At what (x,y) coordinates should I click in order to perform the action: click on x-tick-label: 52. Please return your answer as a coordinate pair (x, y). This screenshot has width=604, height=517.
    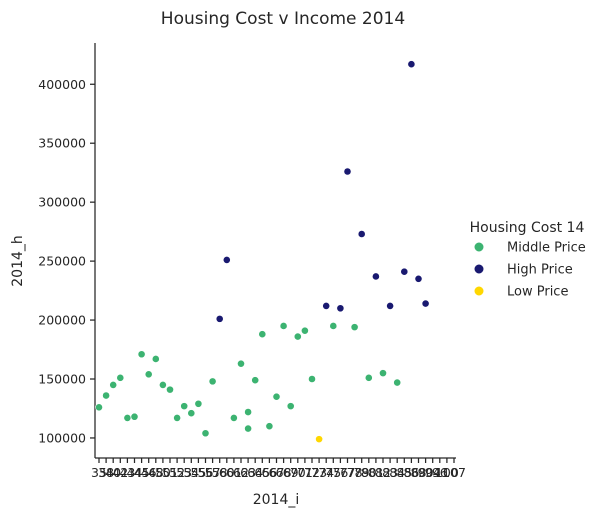
    Looking at the image, I should click on (177, 472).